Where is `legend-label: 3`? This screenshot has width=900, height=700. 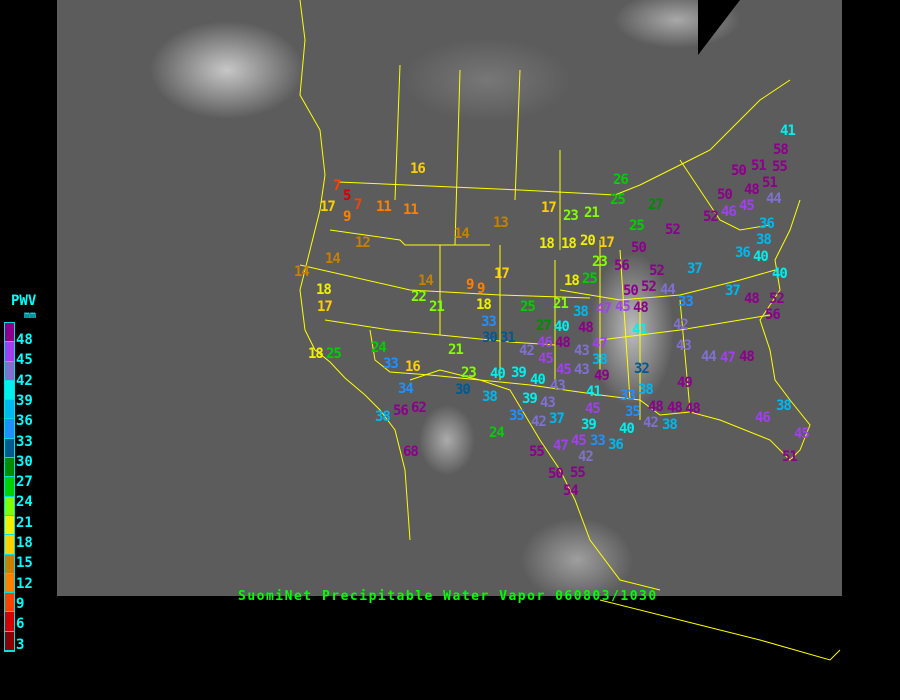 legend-label: 3 is located at coordinates (20, 644).